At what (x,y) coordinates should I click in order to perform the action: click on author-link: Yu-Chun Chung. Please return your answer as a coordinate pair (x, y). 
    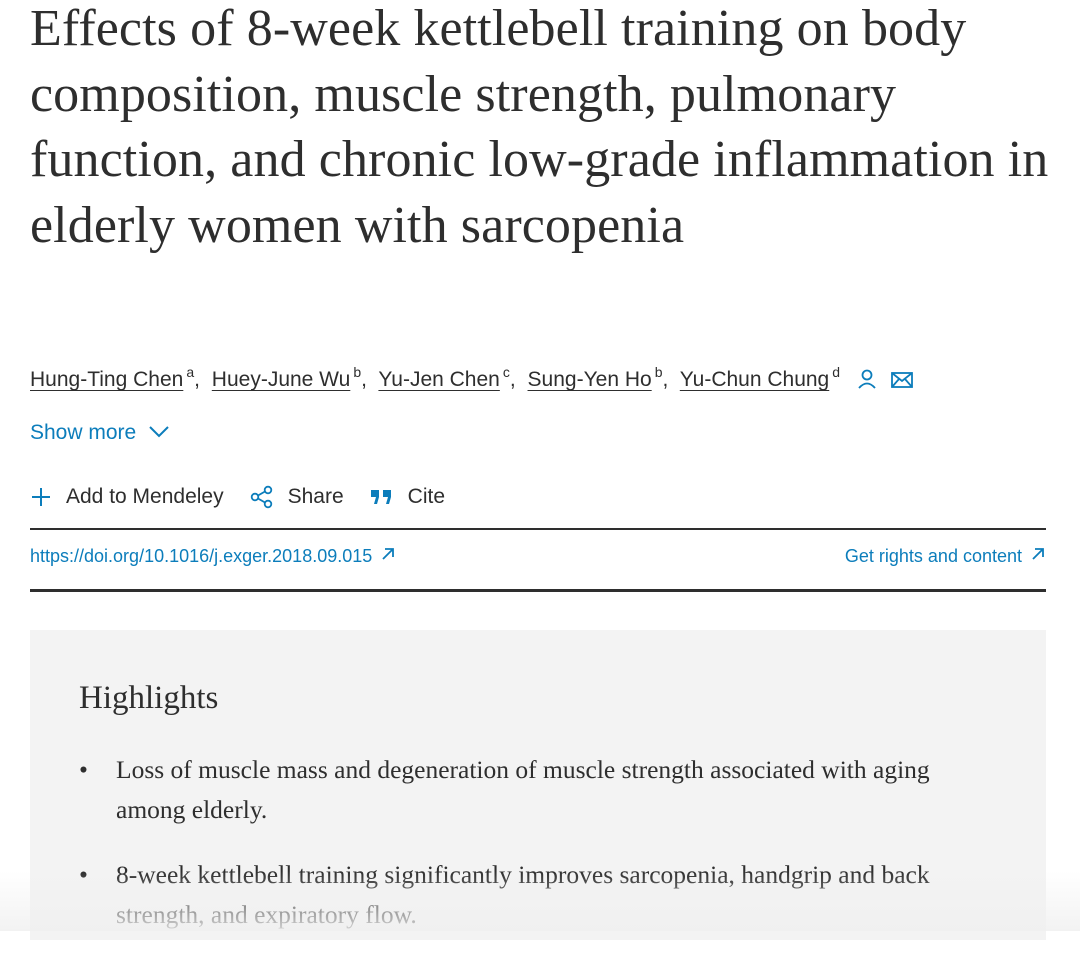
    Looking at the image, I should click on (754, 379).